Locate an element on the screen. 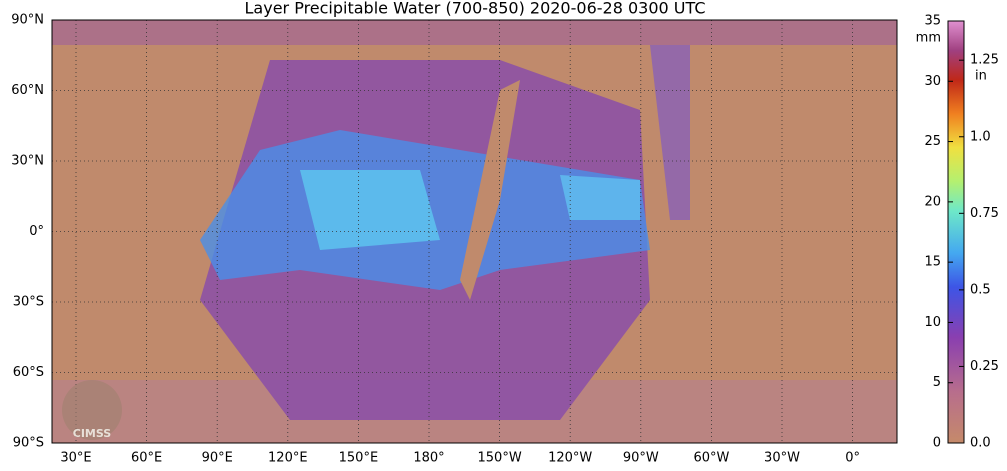  lon-label: 60°W is located at coordinates (711, 458).